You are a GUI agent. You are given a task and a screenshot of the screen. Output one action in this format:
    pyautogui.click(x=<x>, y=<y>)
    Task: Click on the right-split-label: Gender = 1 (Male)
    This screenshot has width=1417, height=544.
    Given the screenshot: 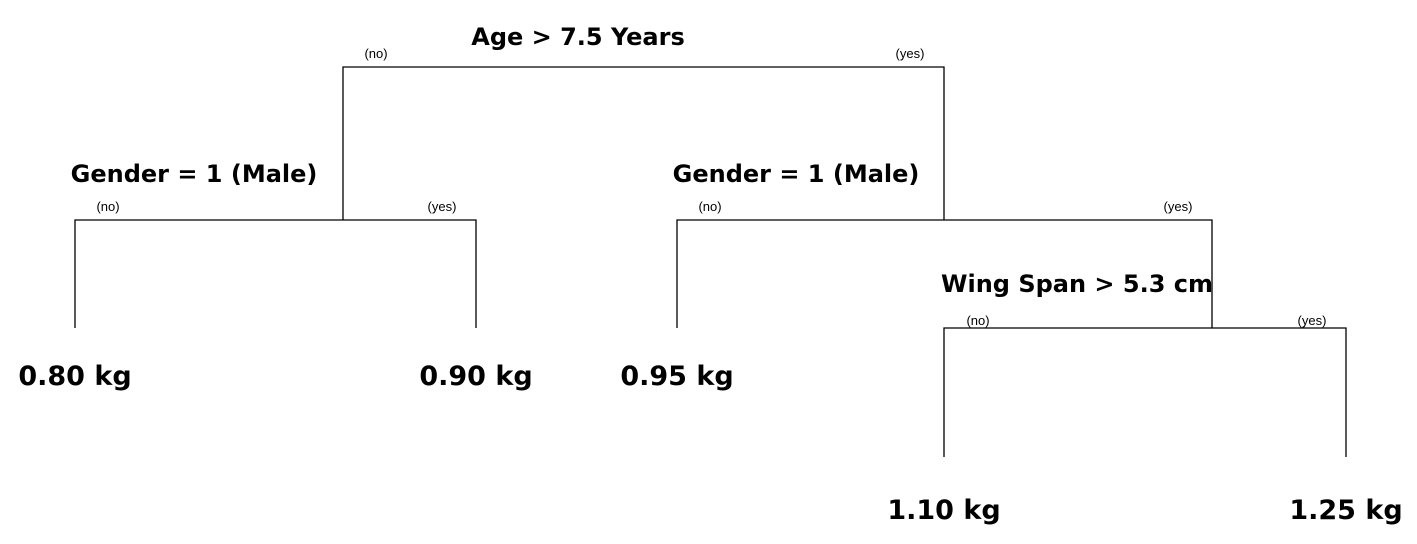 What is the action you would take?
    pyautogui.click(x=796, y=174)
    